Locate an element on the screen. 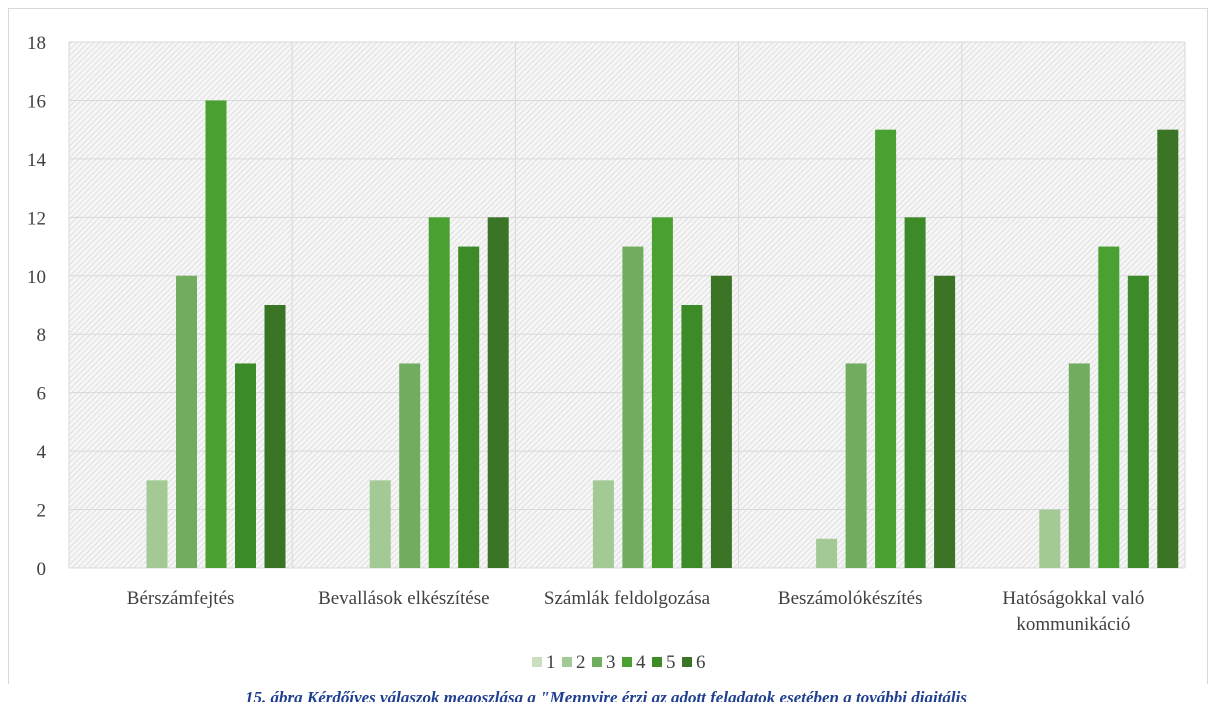 This screenshot has height=702, width=1212. x-tick-label: Bevallások elkészítése is located at coordinates (403, 598).